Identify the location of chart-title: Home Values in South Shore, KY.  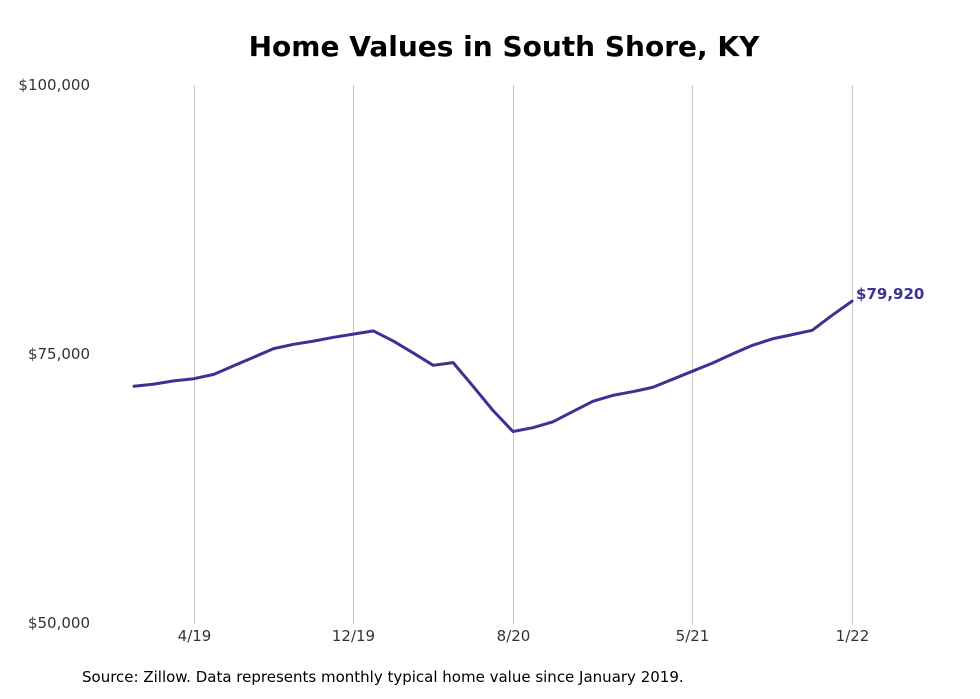
(504, 46).